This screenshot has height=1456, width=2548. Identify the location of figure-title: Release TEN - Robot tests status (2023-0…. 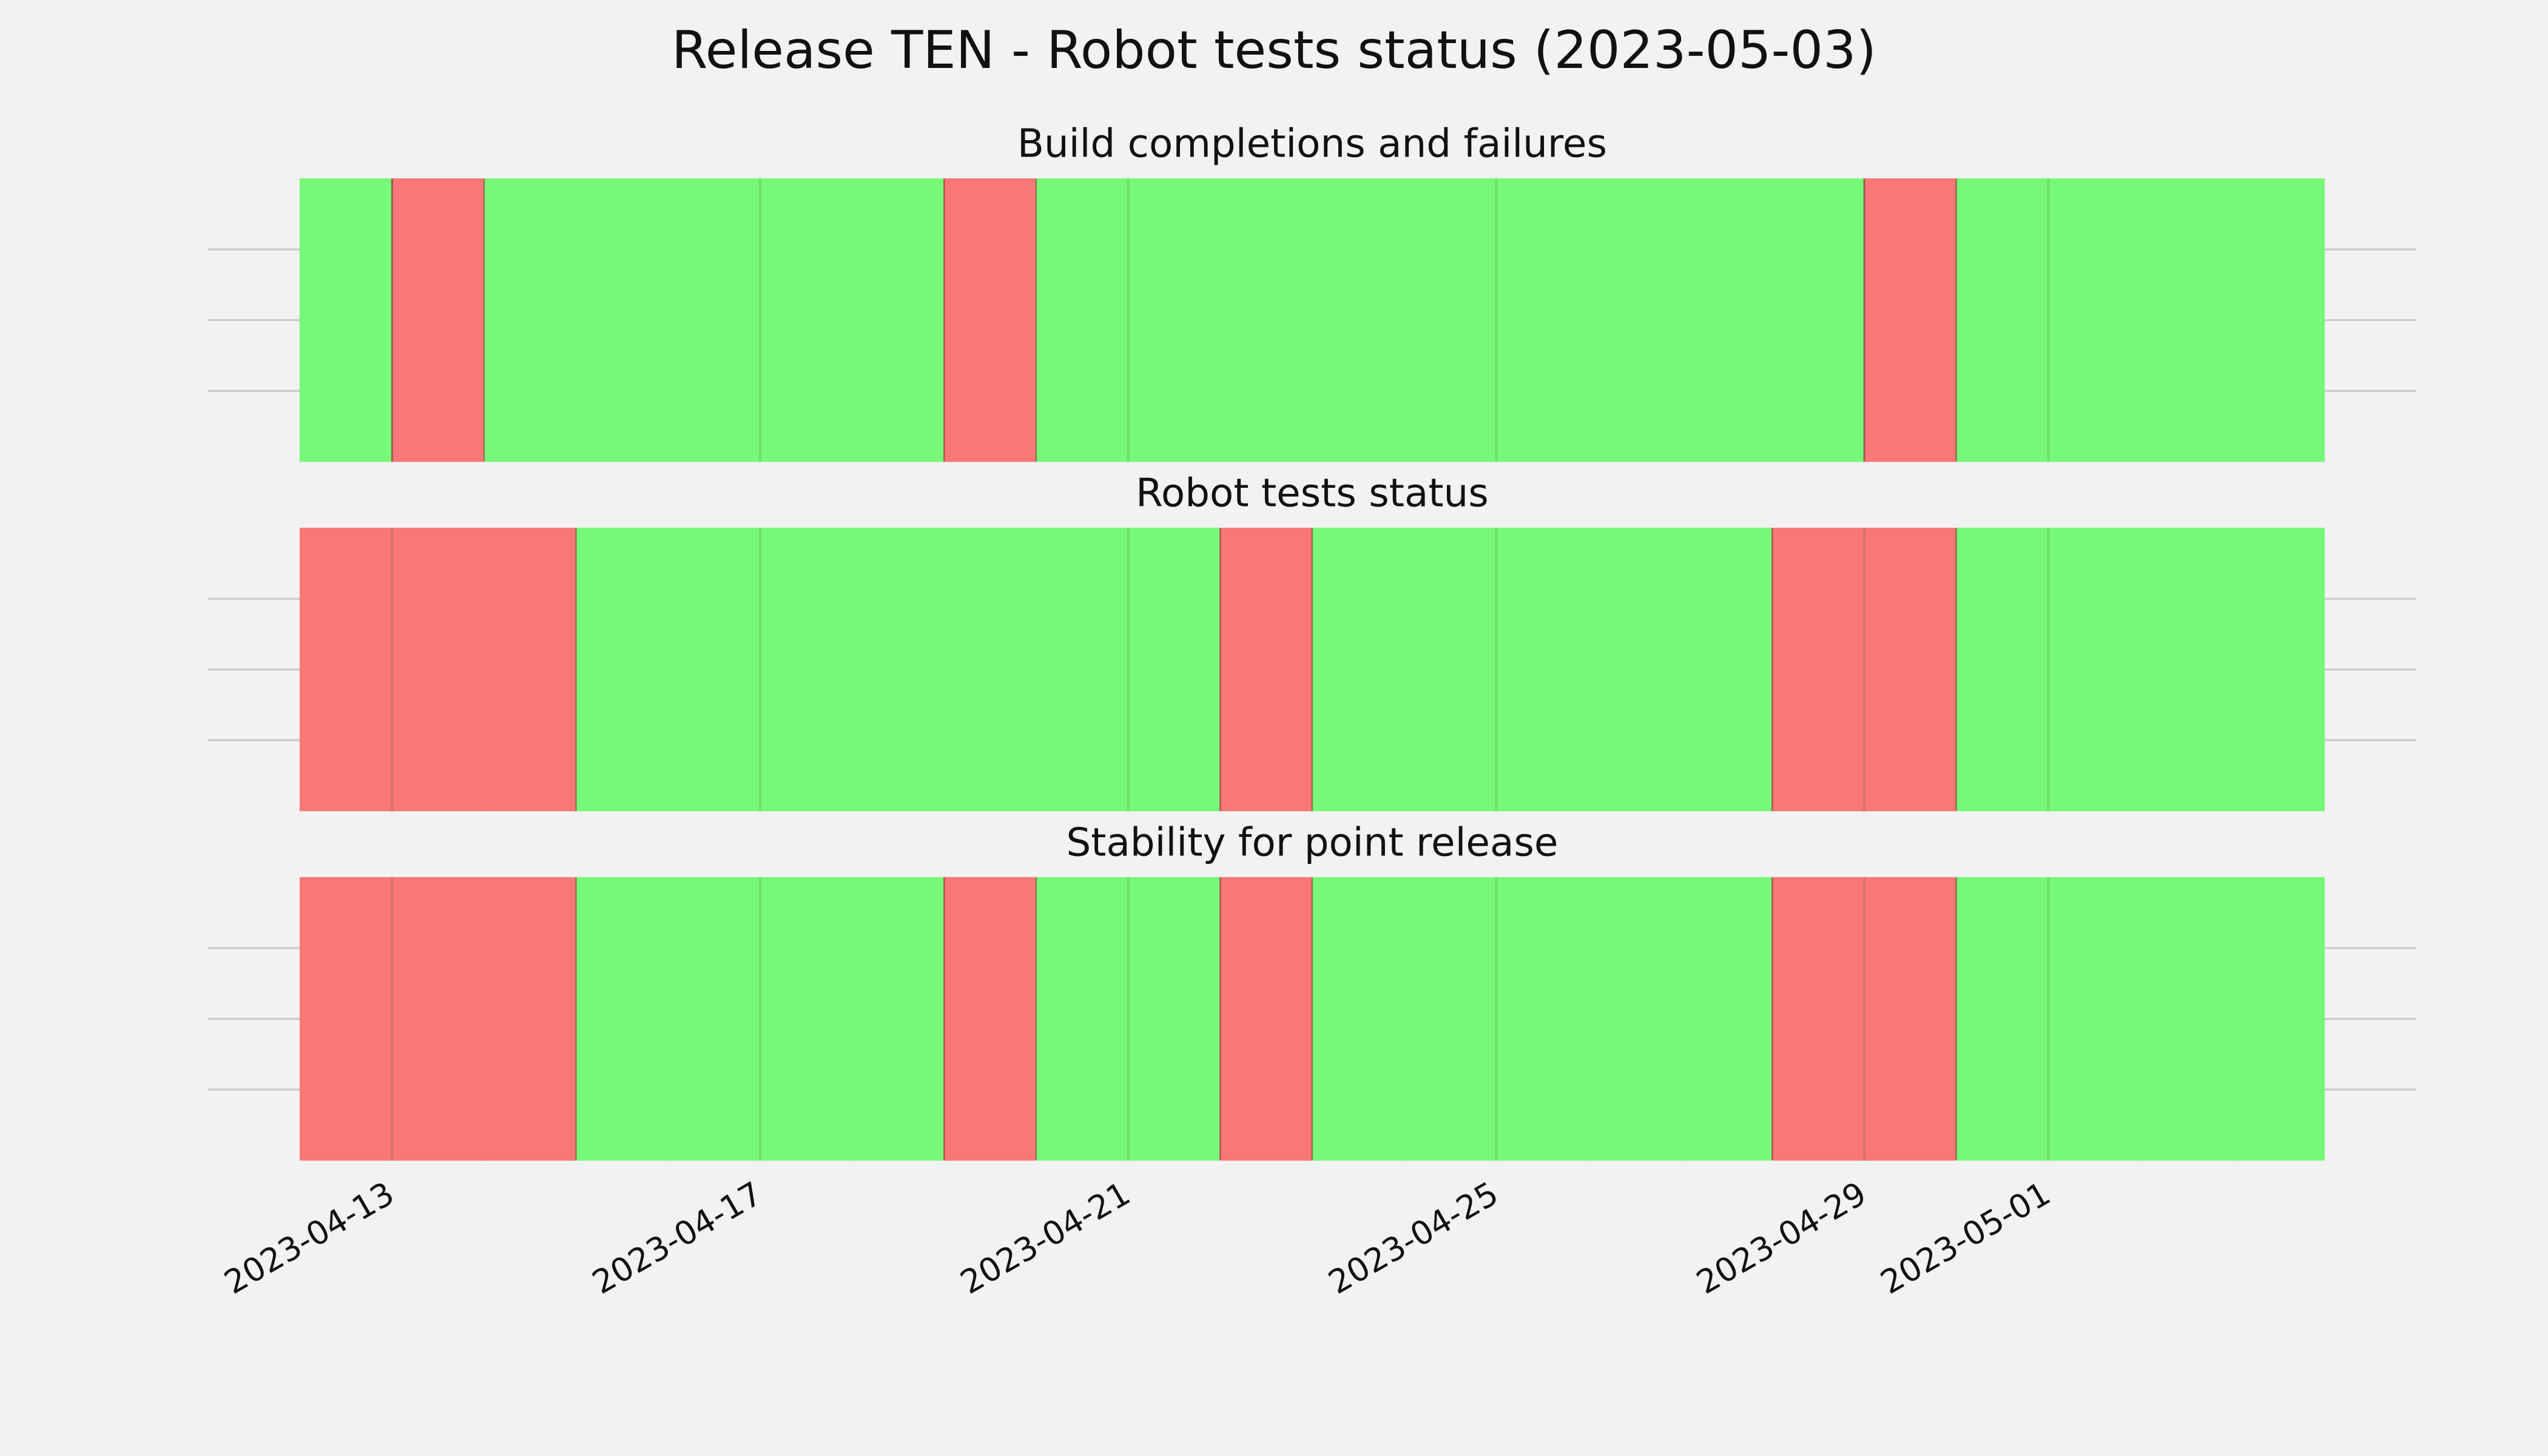
(1274, 50).